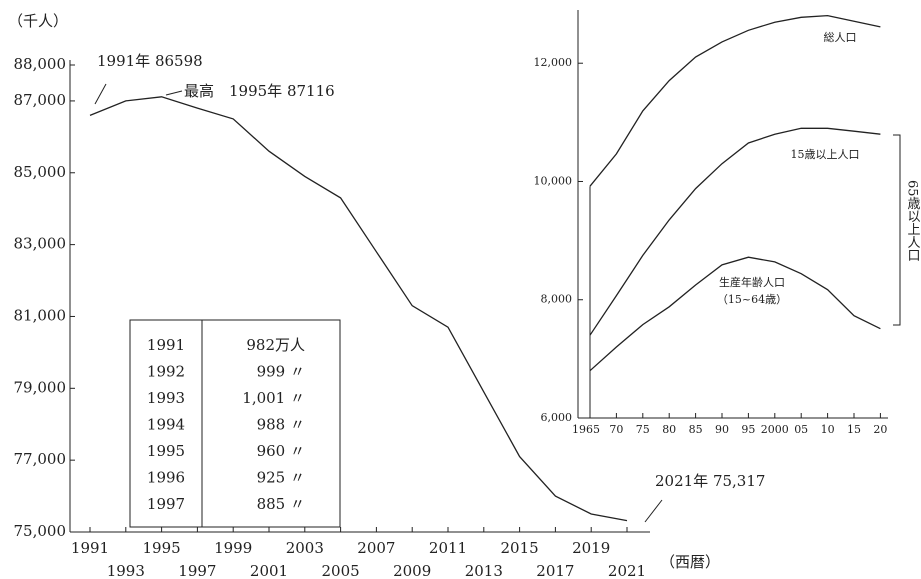 The height and width of the screenshot is (579, 921). I want to click on y-tick-label: 79,000, so click(40, 387).